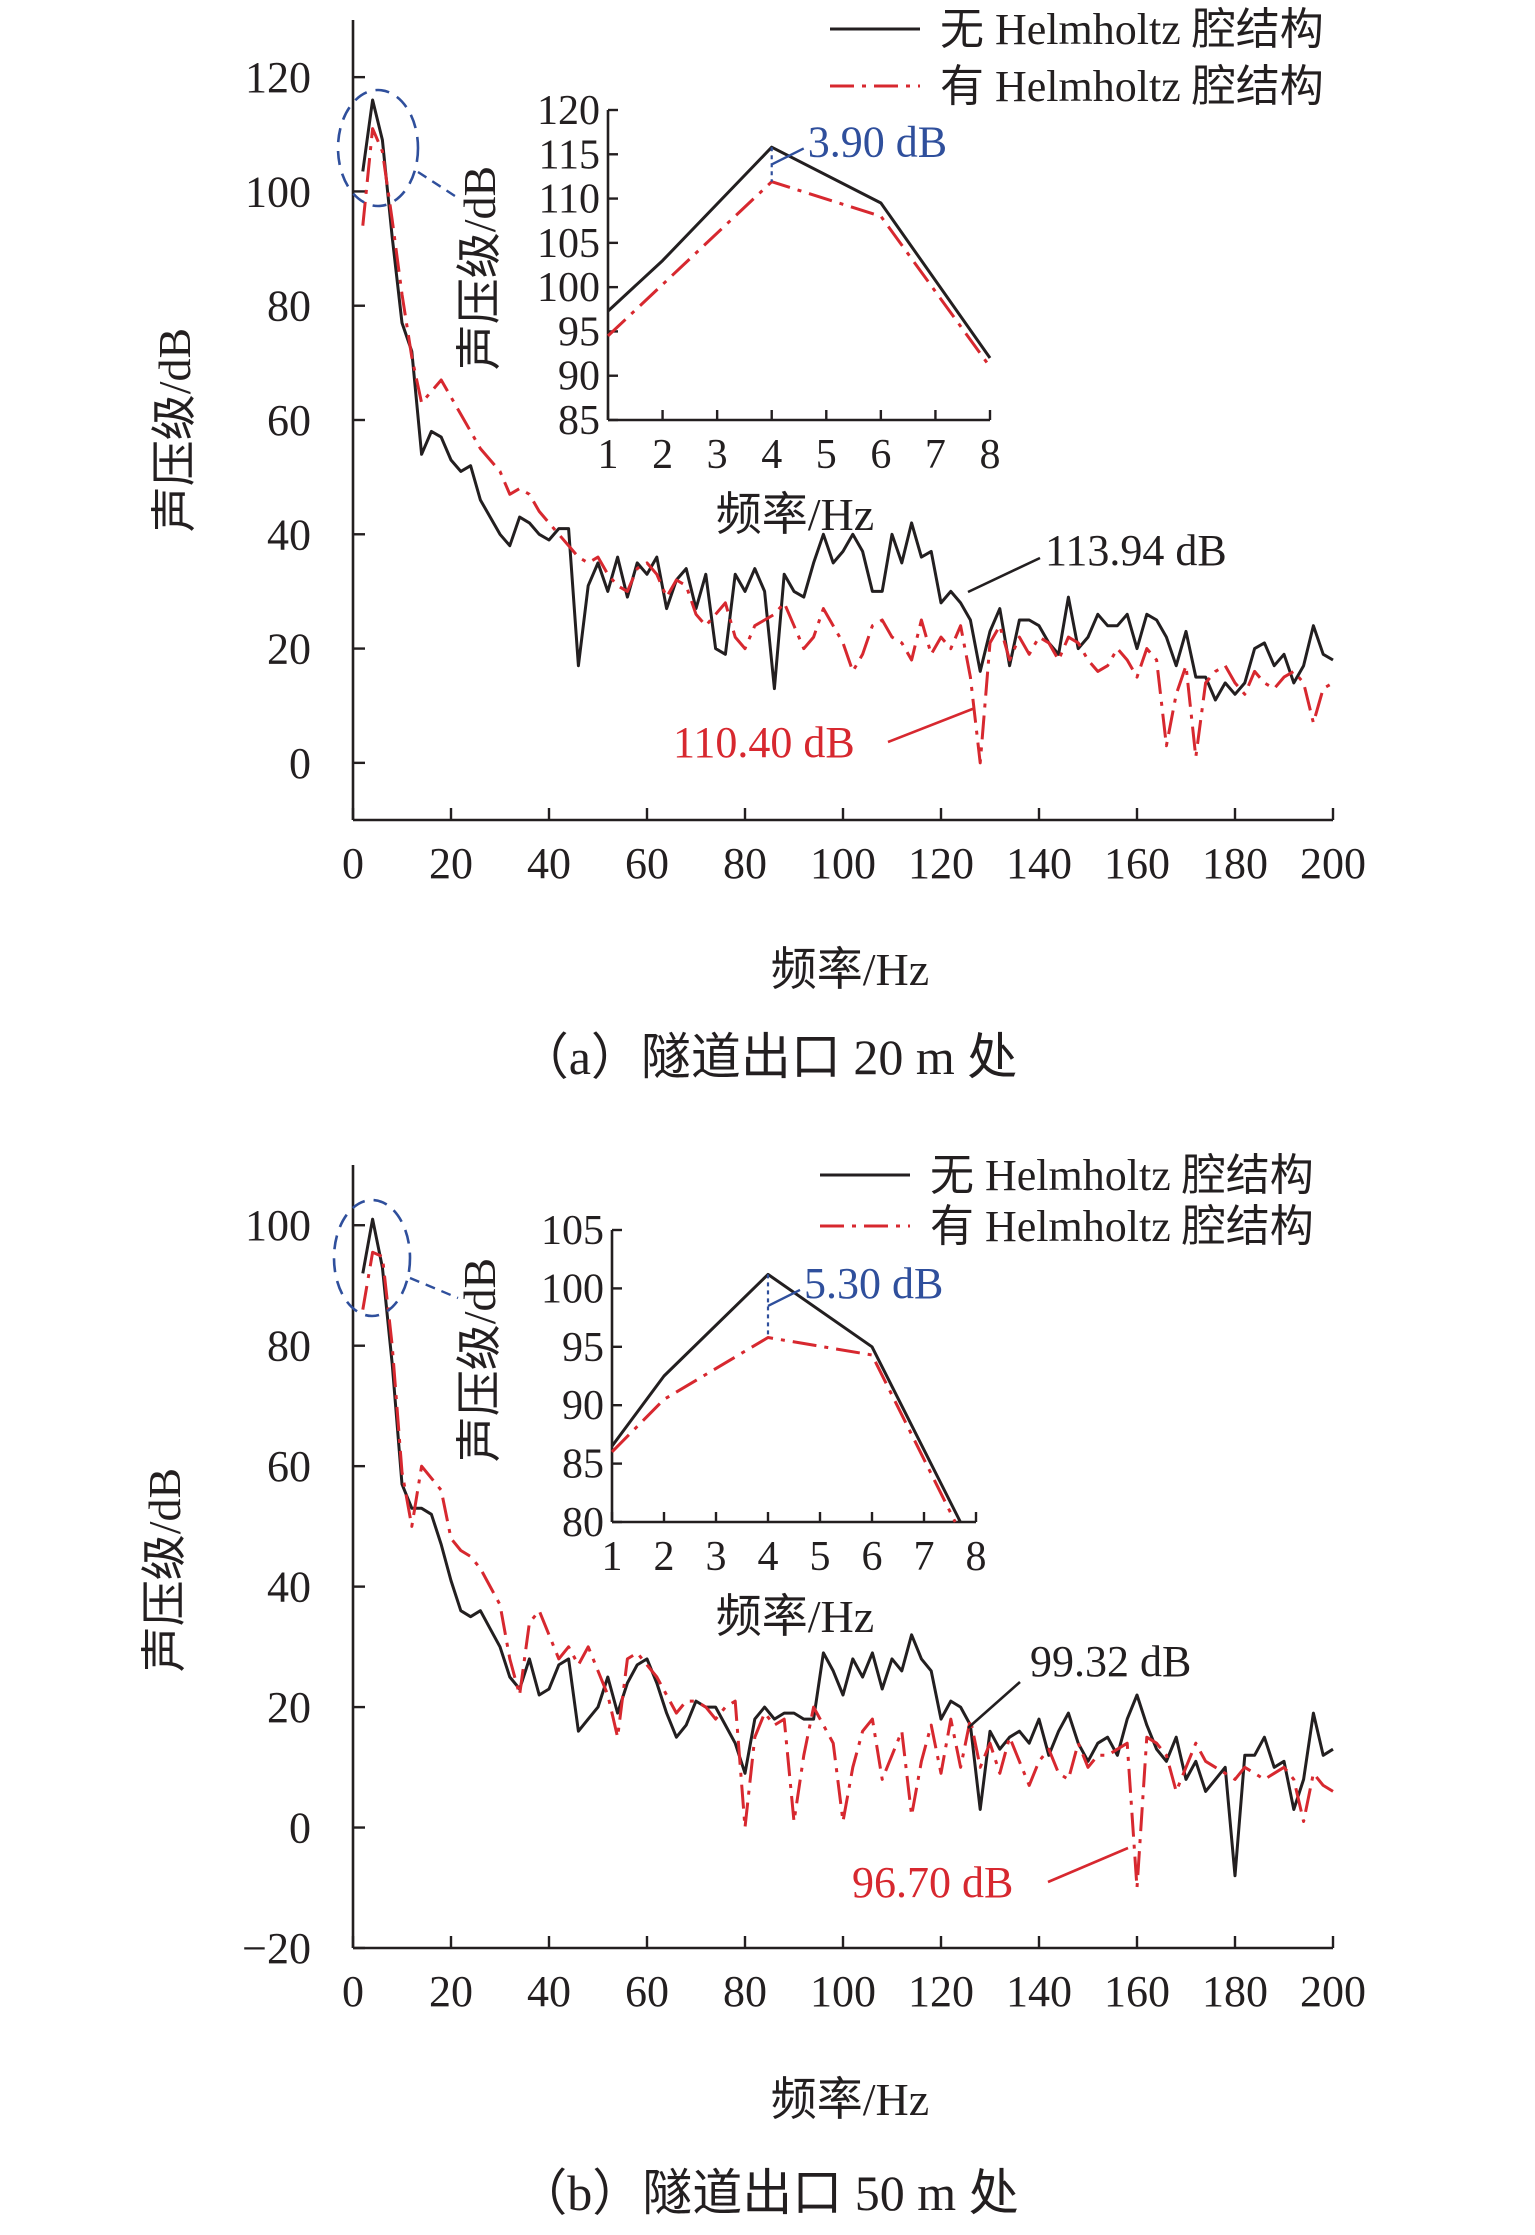  Describe the element at coordinates (479, 1360) in the screenshot. I see `panel-b-inset-ylabel: 声压级/dB` at that location.